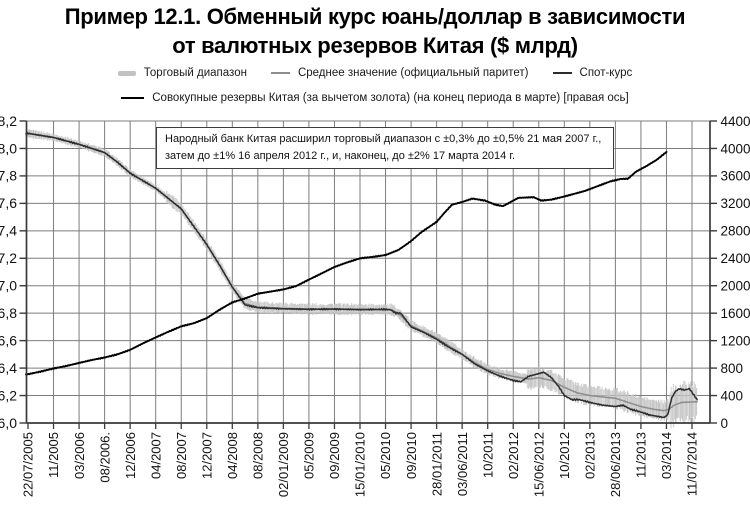  What do you see at coordinates (732, 368) in the screenshot?
I see `svg-text: 800` at bounding box center [732, 368].